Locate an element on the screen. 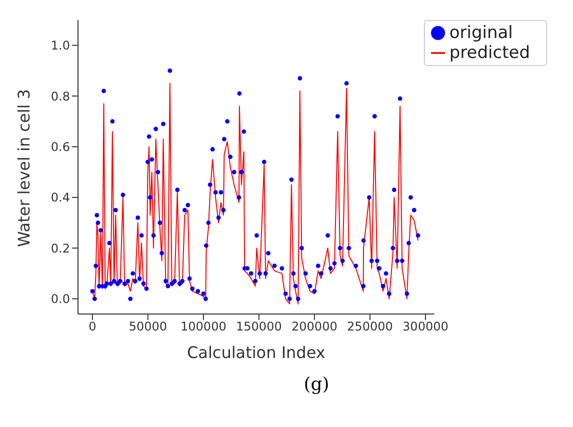  y-tick-label: 0.2 is located at coordinates (60, 248).